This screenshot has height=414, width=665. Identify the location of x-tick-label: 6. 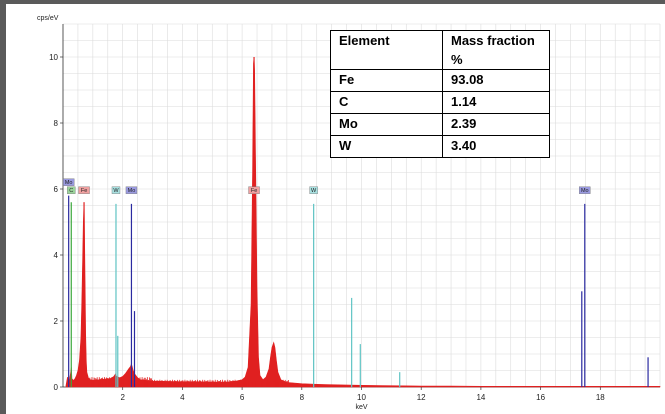
(242, 397).